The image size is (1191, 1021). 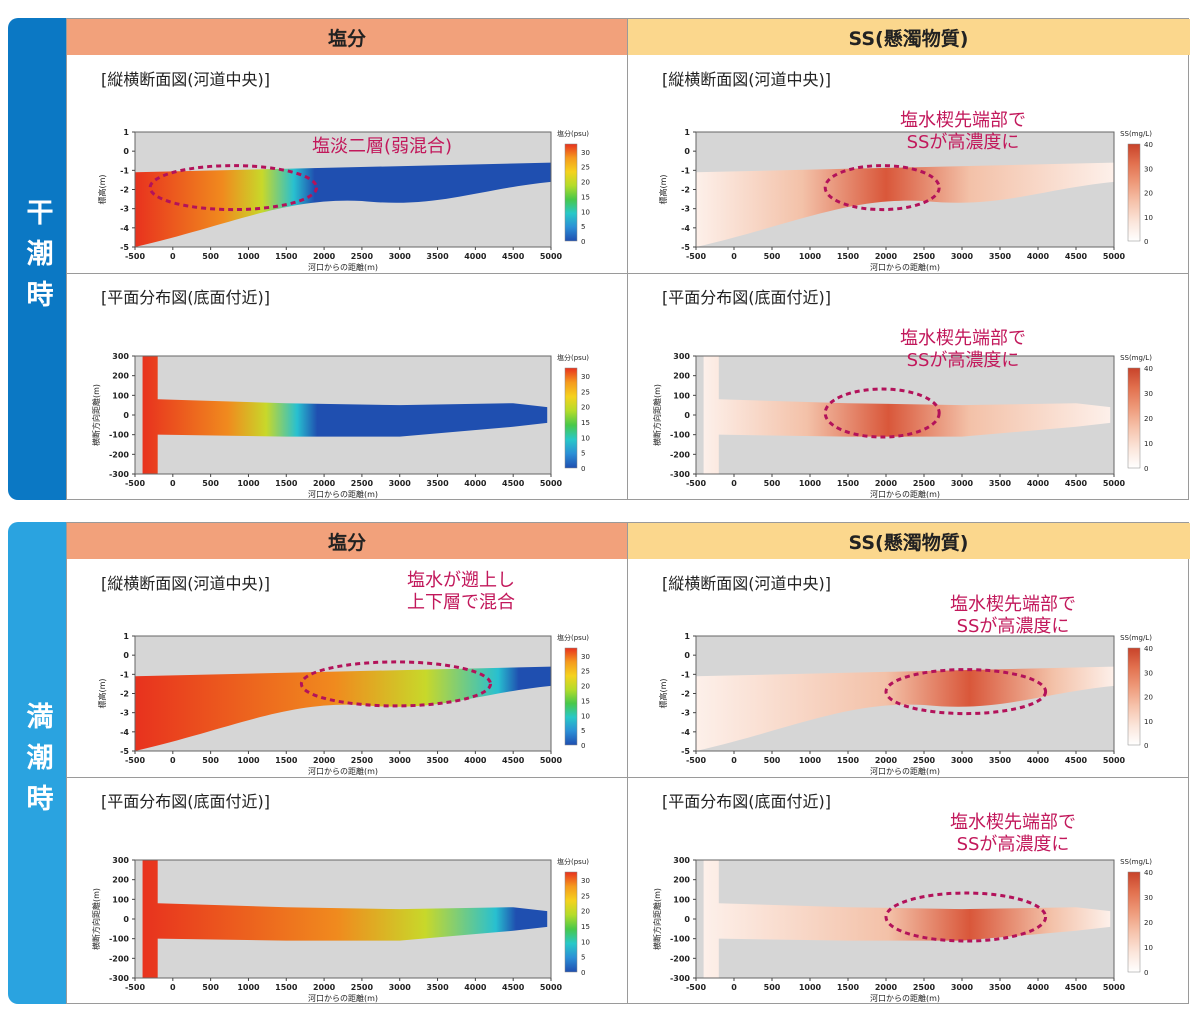 What do you see at coordinates (583, 958) in the screenshot?
I see `colorbar-tick-label: 5` at bounding box center [583, 958].